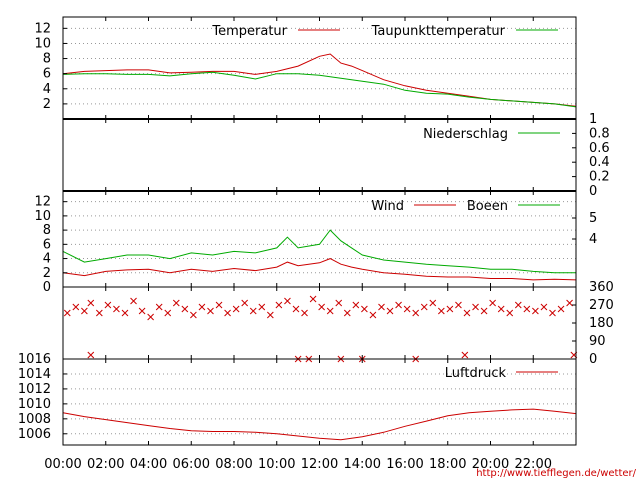 The height and width of the screenshot is (480, 640). What do you see at coordinates (105, 464) in the screenshot?
I see `x-tick-label: 02:00` at bounding box center [105, 464].